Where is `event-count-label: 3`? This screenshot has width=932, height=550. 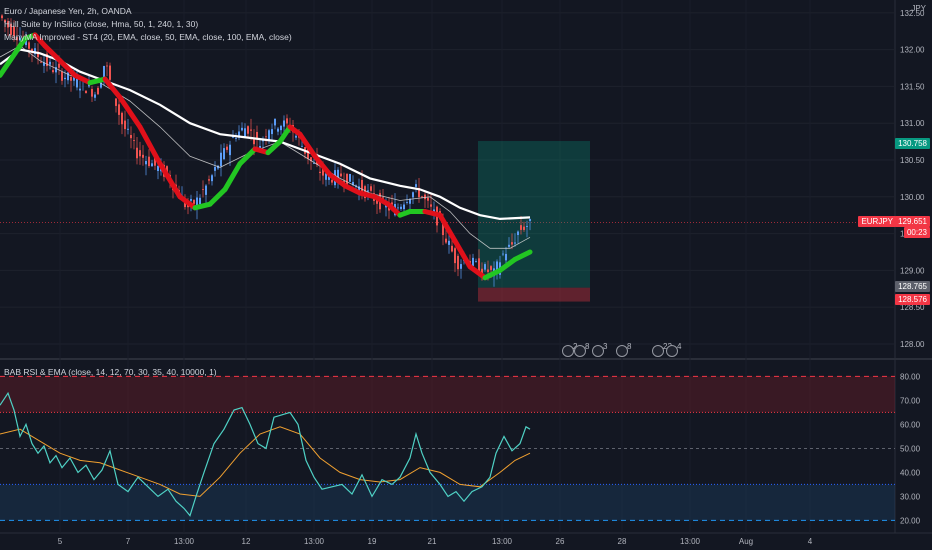 event-count-label: 3 is located at coordinates (605, 346).